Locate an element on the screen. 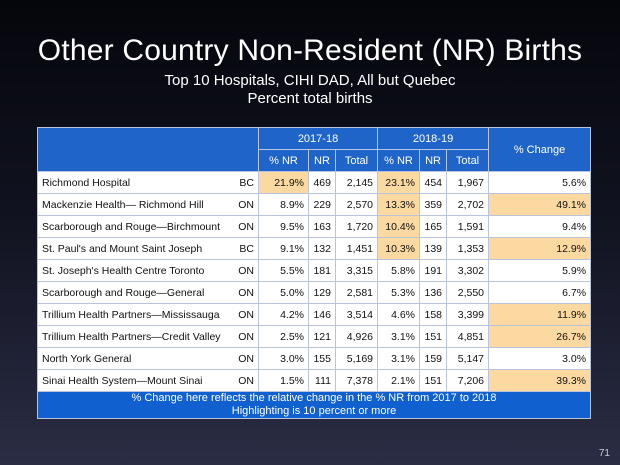 The image size is (620, 465). pct-nr-2017: 1.5% is located at coordinates (283, 380).